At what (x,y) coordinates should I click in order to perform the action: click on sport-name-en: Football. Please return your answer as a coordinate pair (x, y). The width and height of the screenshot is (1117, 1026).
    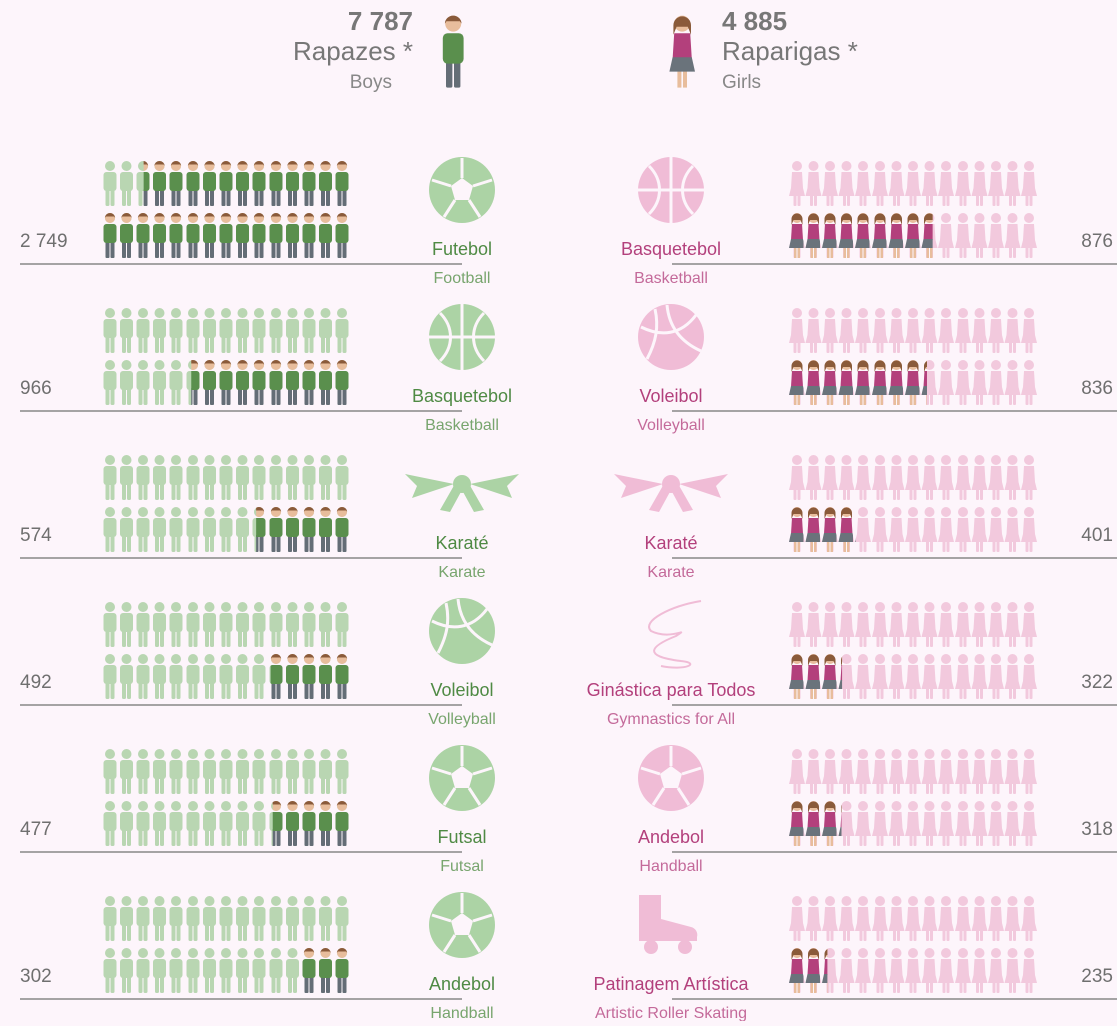
    Looking at the image, I should click on (462, 278).